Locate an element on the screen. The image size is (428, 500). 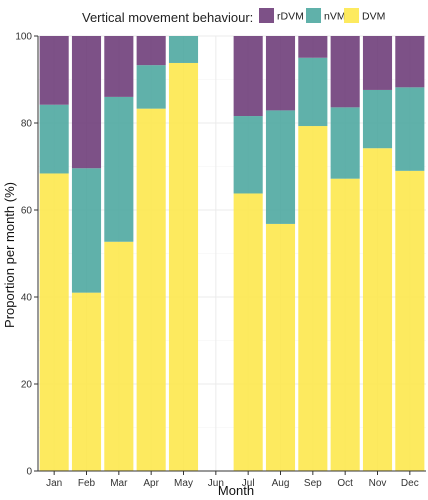
x-tick-label-mar: Mar is located at coordinates (119, 483).